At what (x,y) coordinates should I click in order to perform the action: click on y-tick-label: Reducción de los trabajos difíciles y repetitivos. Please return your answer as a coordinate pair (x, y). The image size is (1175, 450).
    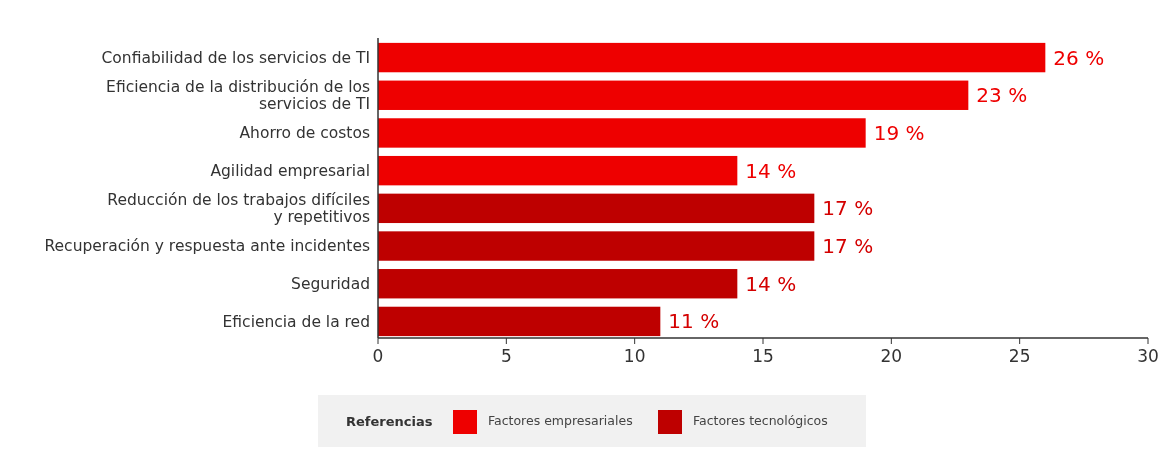
    Looking at the image, I should click on (238, 209).